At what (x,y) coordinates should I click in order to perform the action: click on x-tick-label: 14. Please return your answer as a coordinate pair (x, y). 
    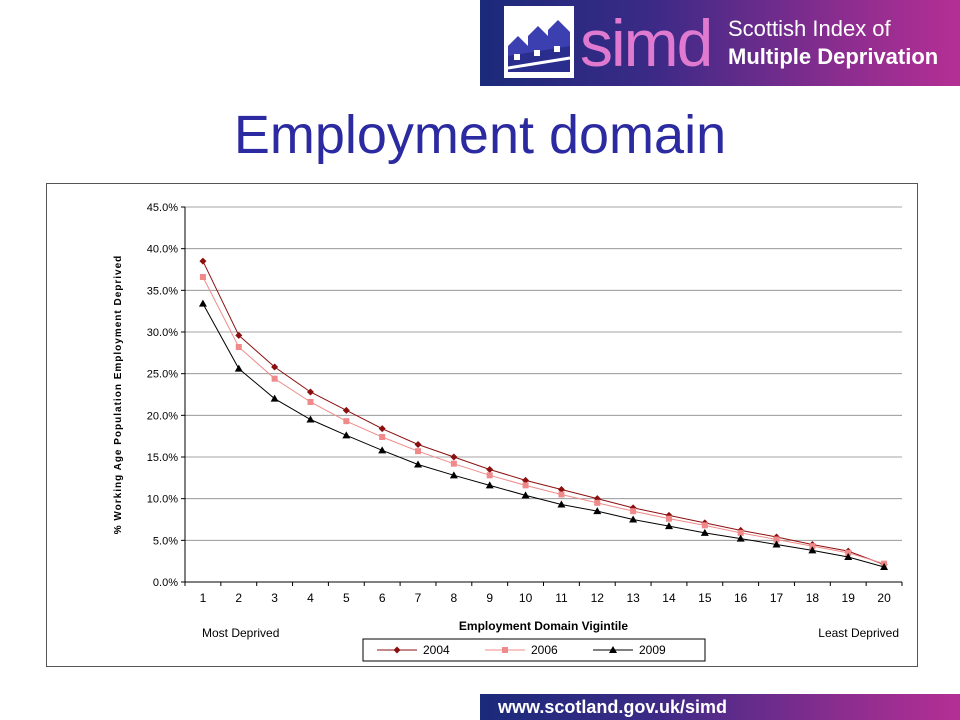
    Looking at the image, I should click on (669, 598).